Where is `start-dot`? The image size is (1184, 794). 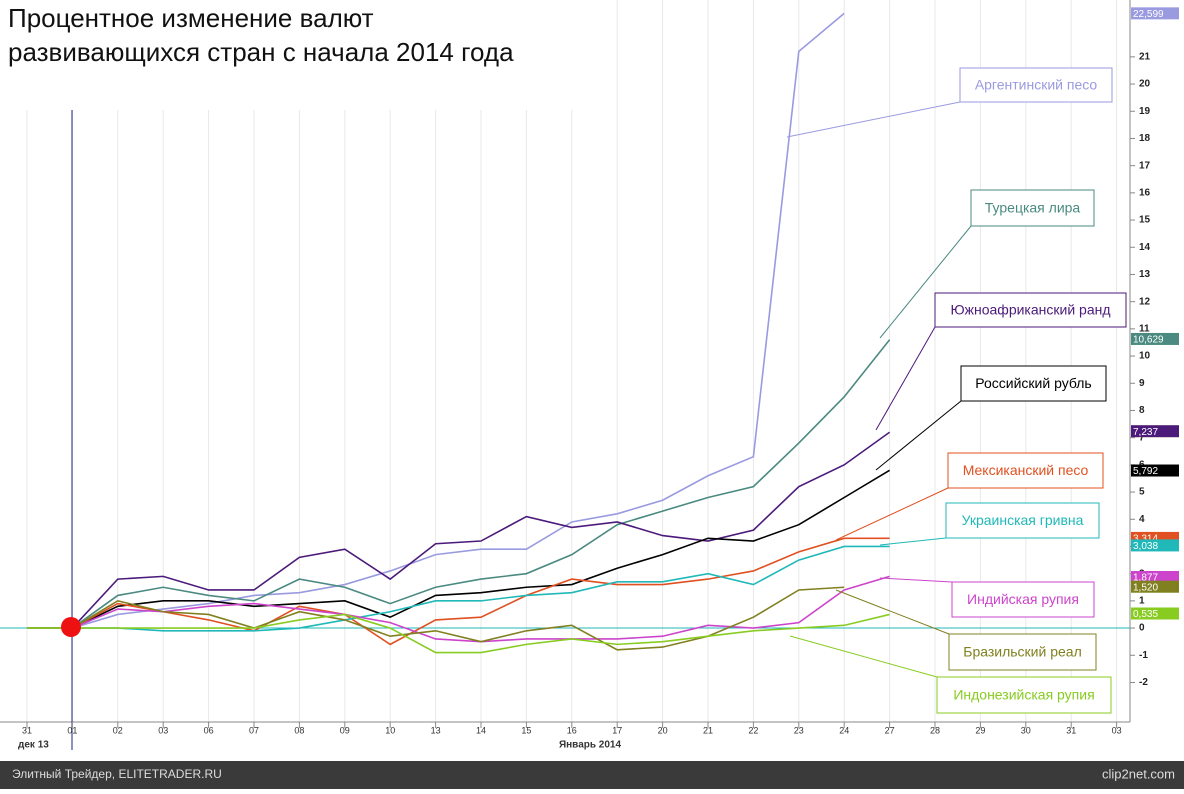 start-dot is located at coordinates (71, 627).